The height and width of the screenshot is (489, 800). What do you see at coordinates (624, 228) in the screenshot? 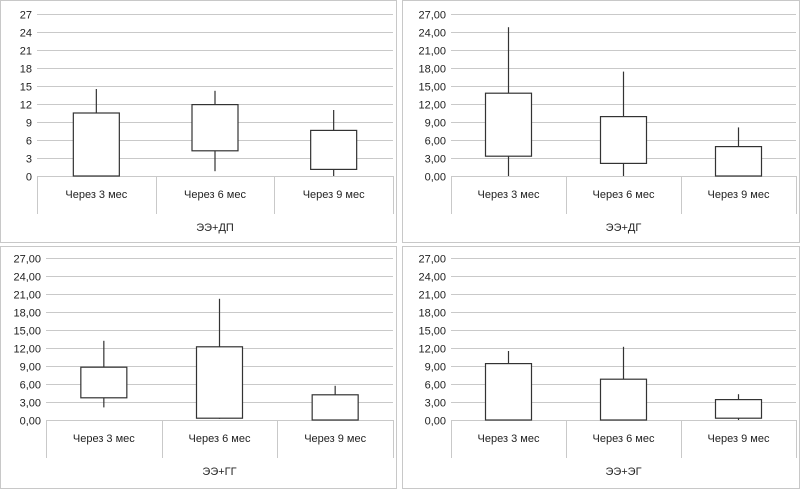
I see `chart-title: ЭЭ+ДГ` at bounding box center [624, 228].